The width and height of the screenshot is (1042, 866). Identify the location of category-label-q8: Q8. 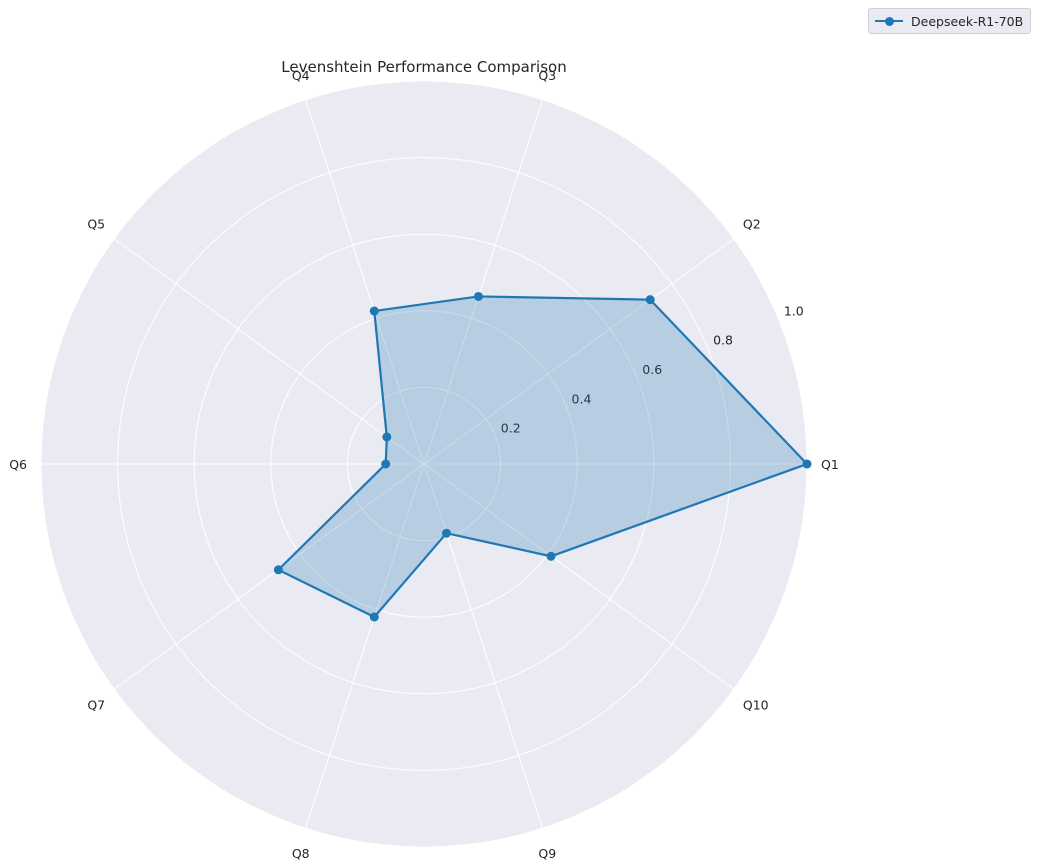
(301, 853).